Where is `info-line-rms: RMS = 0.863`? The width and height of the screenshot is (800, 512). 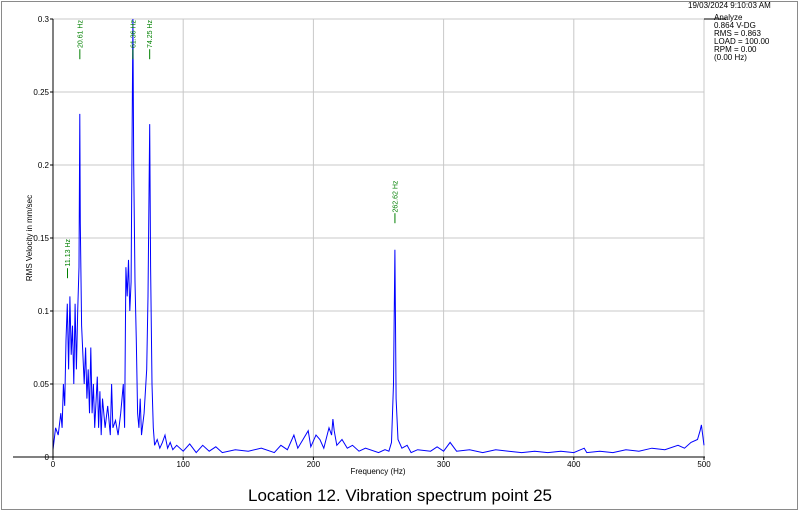
info-line-rms: RMS = 0.863 is located at coordinates (737, 33).